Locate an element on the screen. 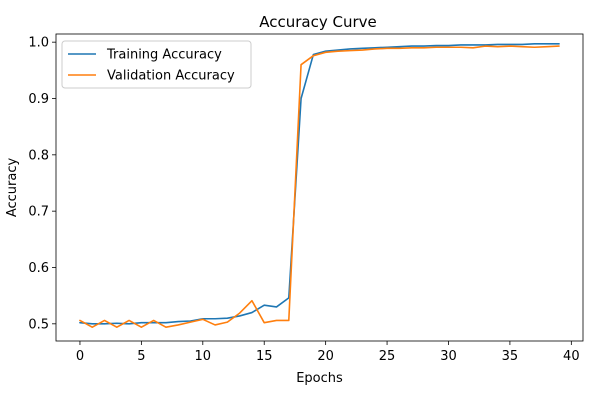 The width and height of the screenshot is (598, 400). legend: Training Accuracy Validation Accuracy is located at coordinates (156, 64).